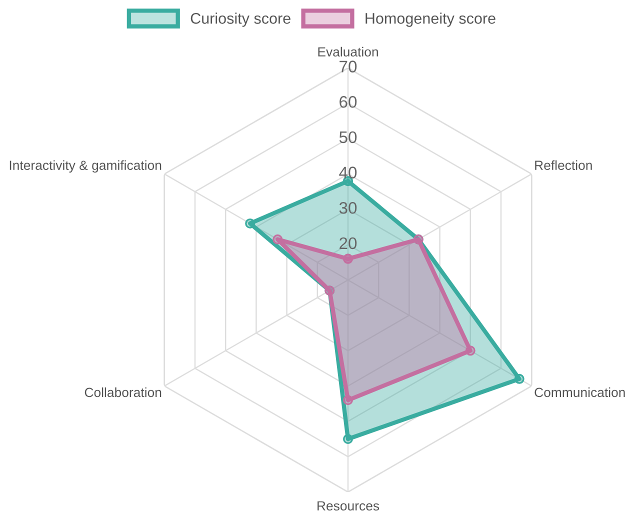 This screenshot has width=625, height=514. What do you see at coordinates (348, 243) in the screenshot?
I see `y-tick-label: 20` at bounding box center [348, 243].